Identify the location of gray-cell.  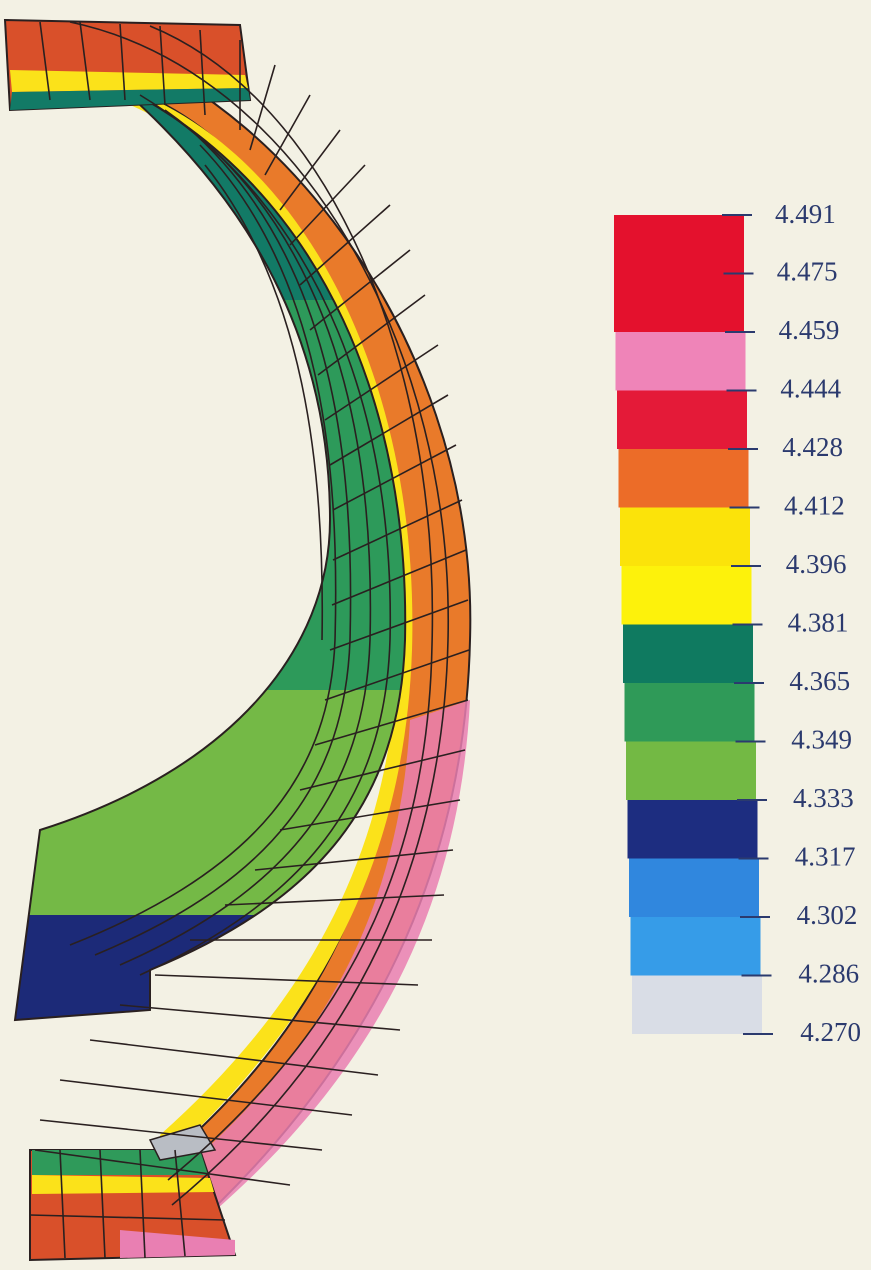
(182, 1142).